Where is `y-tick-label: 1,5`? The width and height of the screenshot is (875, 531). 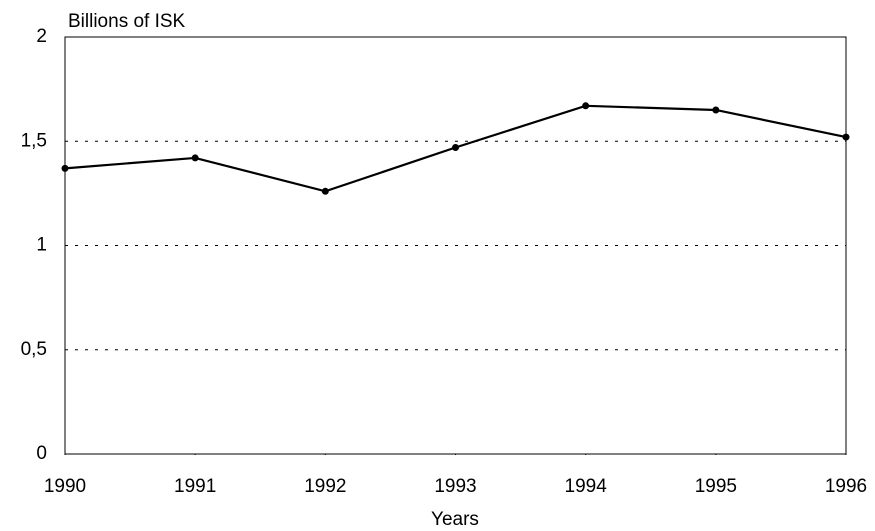 y-tick-label: 1,5 is located at coordinates (34, 140).